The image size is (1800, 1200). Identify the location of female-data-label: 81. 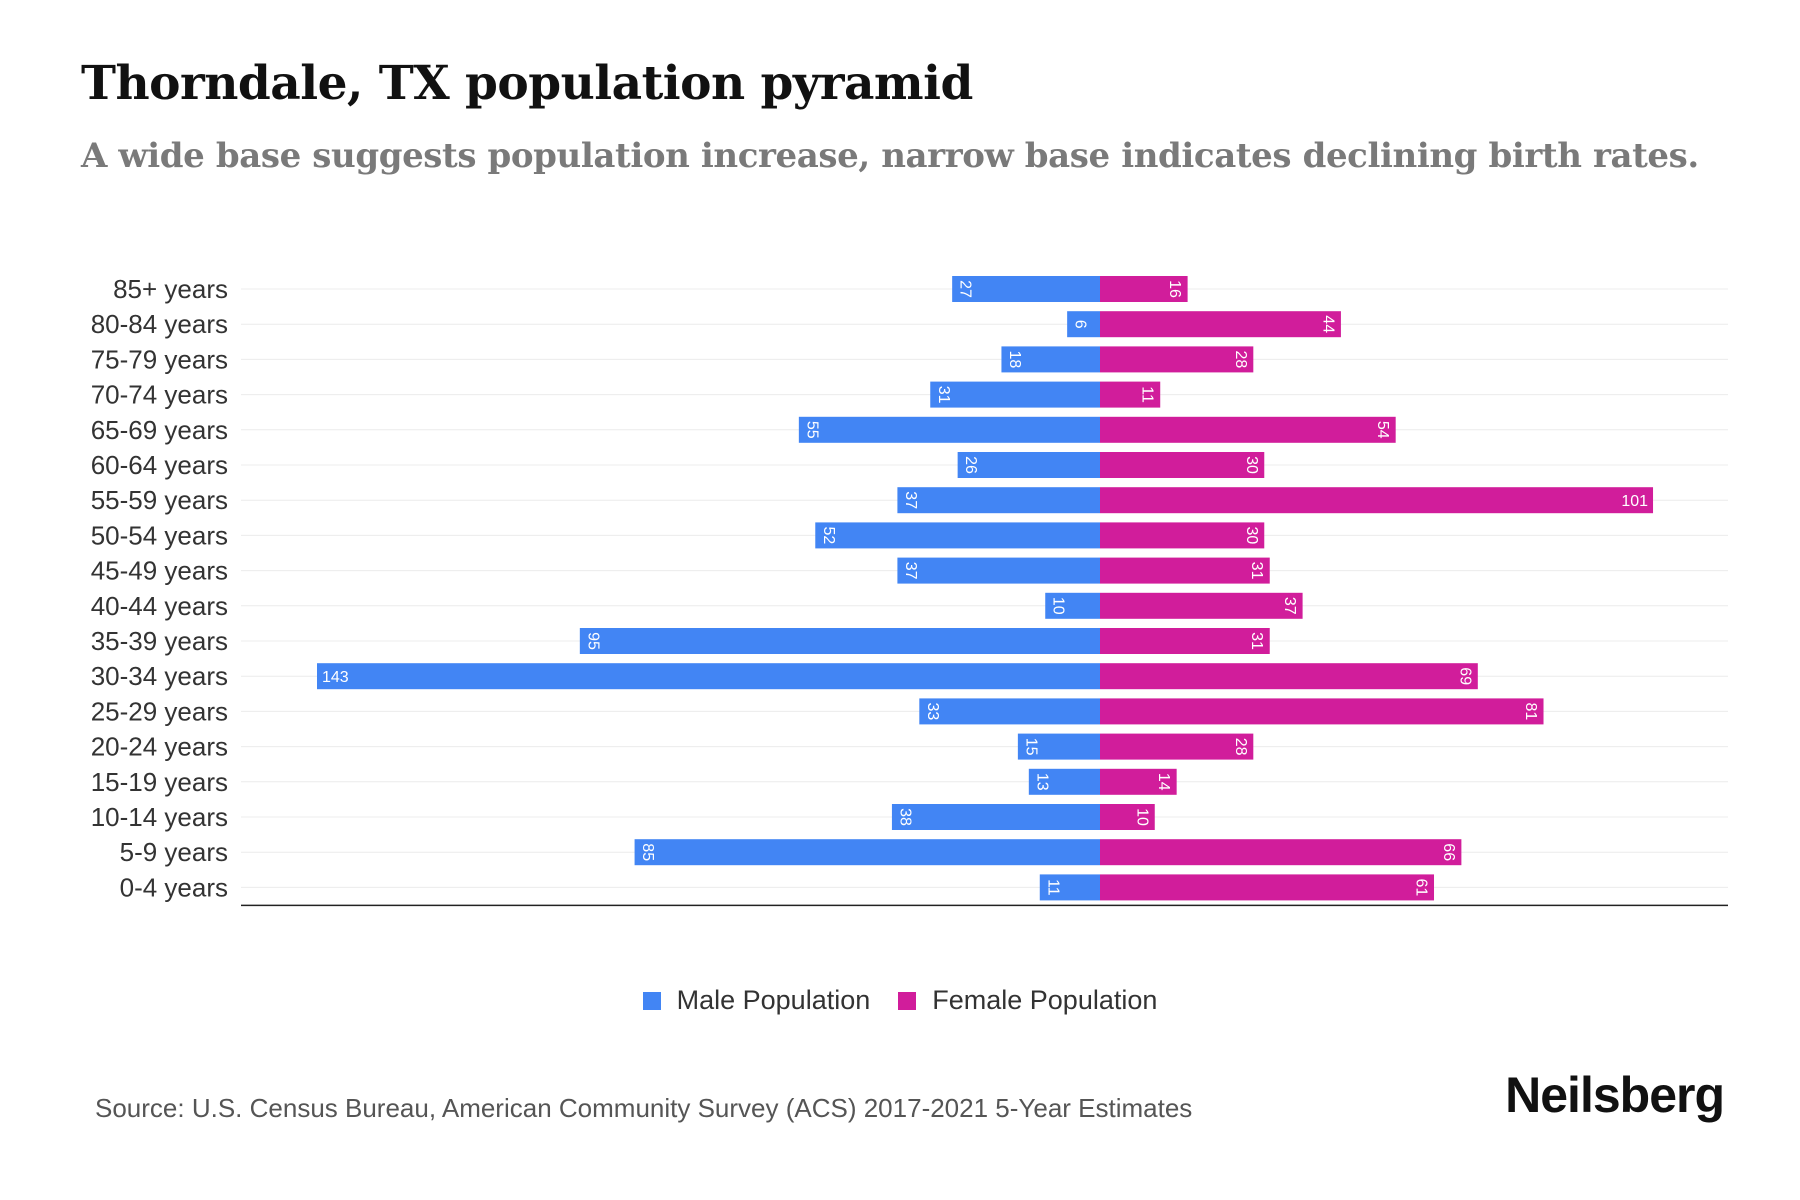
(1530, 712).